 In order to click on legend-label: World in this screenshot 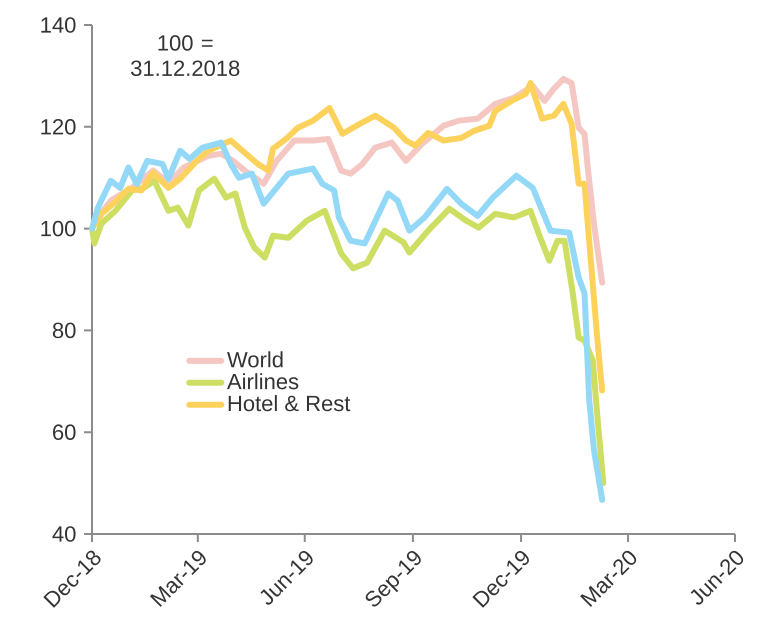, I will do `click(255, 359)`.